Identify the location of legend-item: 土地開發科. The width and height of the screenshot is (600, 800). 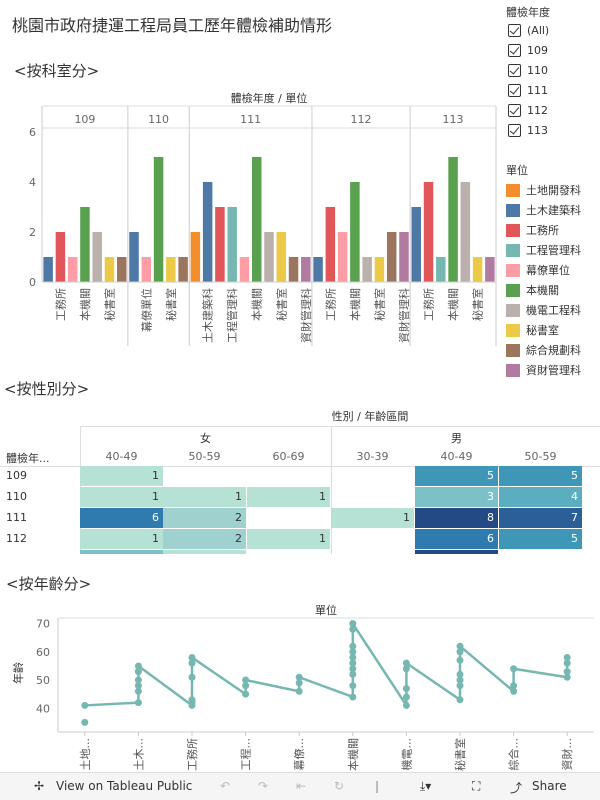
(543, 190).